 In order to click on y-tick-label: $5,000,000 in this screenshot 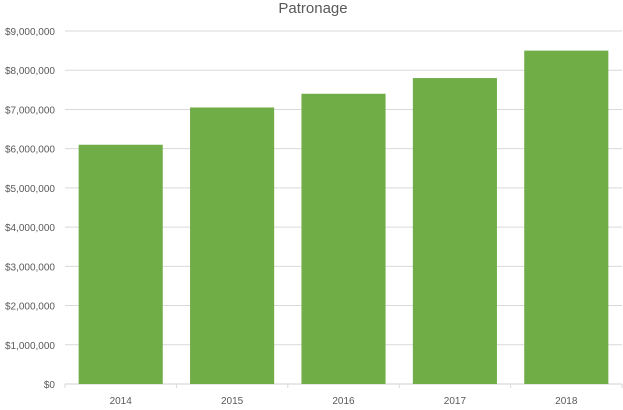, I will do `click(30, 189)`.